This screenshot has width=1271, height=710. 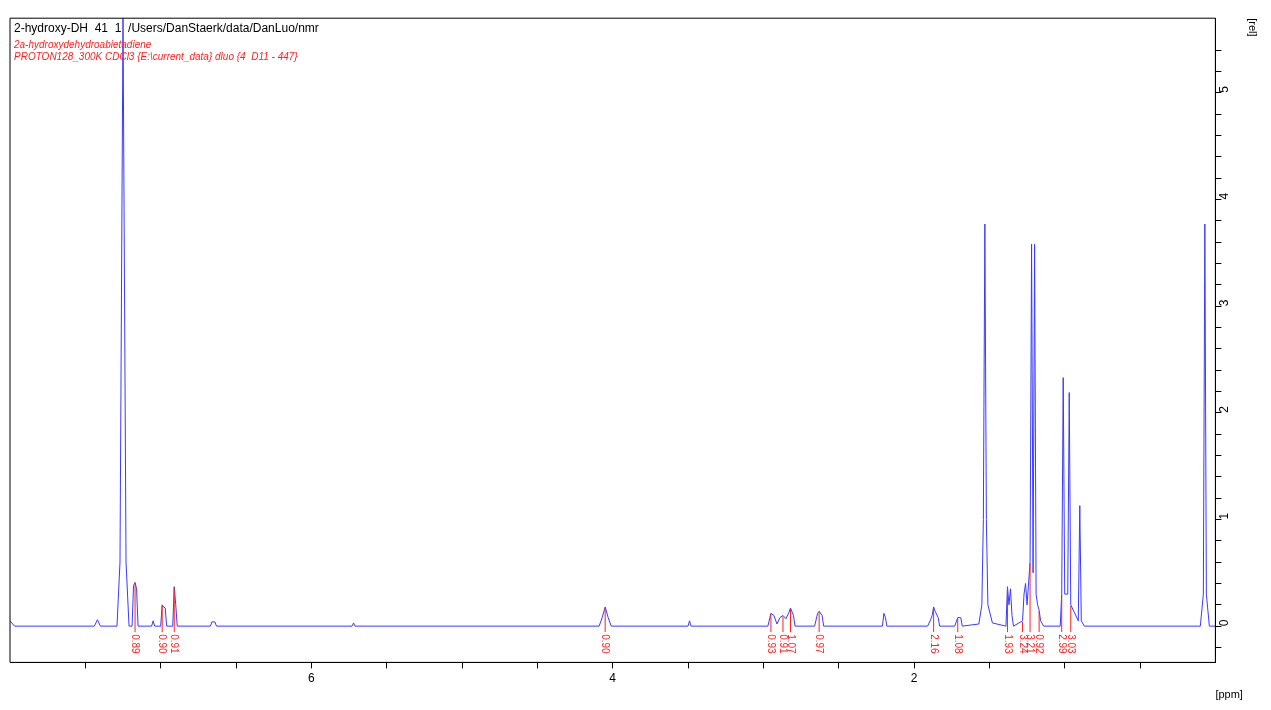 I want to click on y-tick-label: 2, so click(x=1223, y=409).